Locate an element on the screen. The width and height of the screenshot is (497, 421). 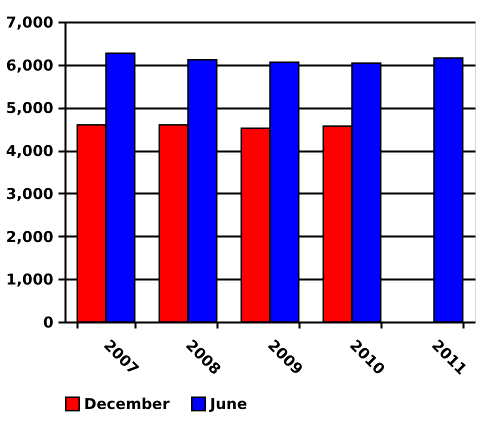
y-tick-label: 5,000 is located at coordinates (30, 108).